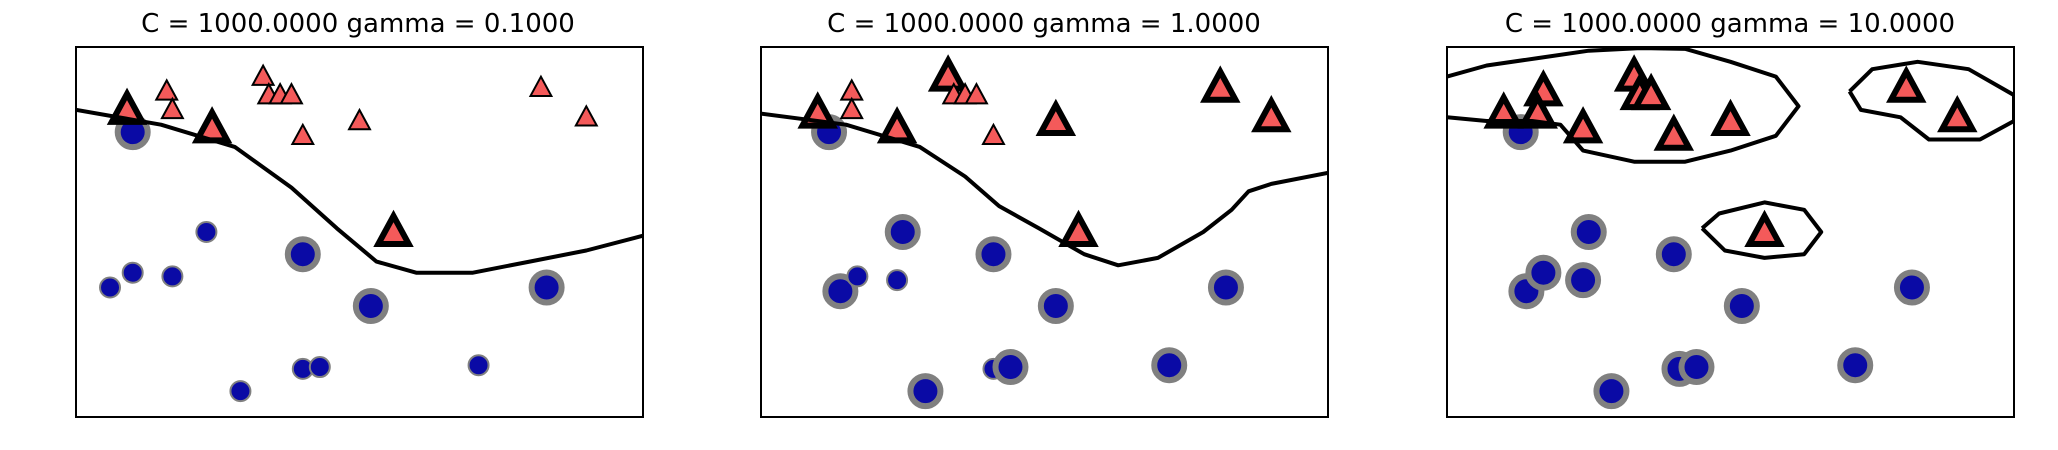  Describe the element at coordinates (358, 24) in the screenshot. I see `panel-title: C = 1000.0000 gamma = 0.1000` at that location.